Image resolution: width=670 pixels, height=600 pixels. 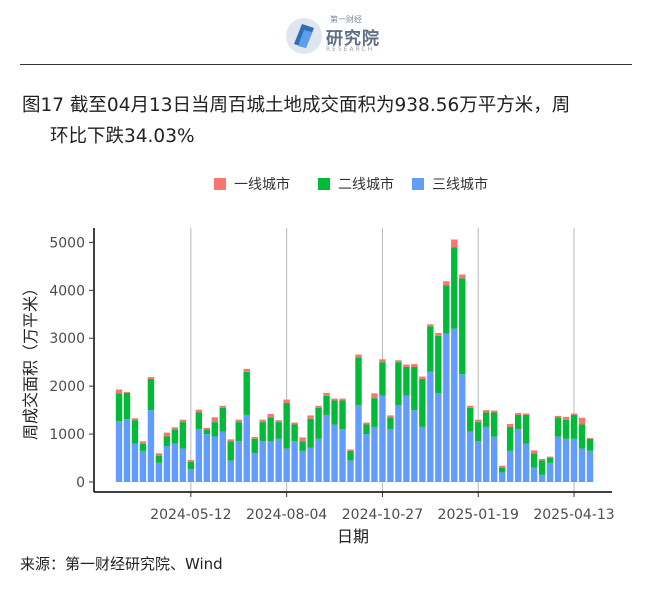 I want to click on legend-label-tier2: 二线城市, so click(x=366, y=184).